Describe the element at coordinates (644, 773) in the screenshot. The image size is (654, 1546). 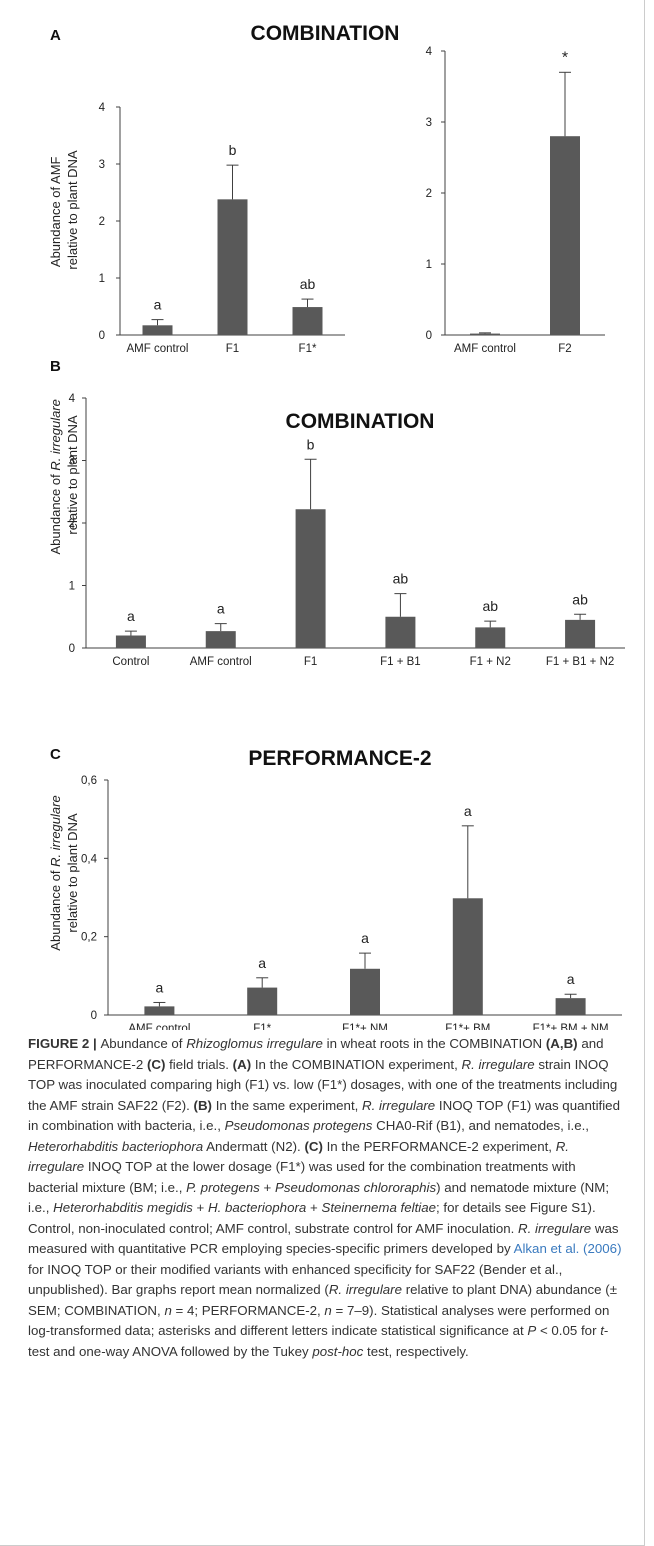
I see `page-border-right` at that location.